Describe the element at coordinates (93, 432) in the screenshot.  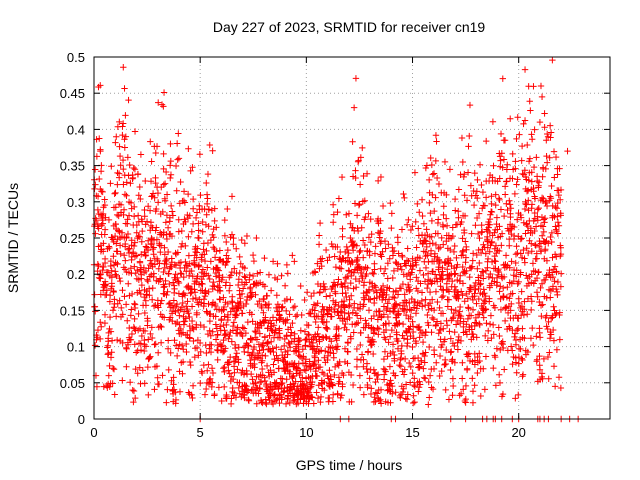
I see `x-tick-label: 0` at that location.